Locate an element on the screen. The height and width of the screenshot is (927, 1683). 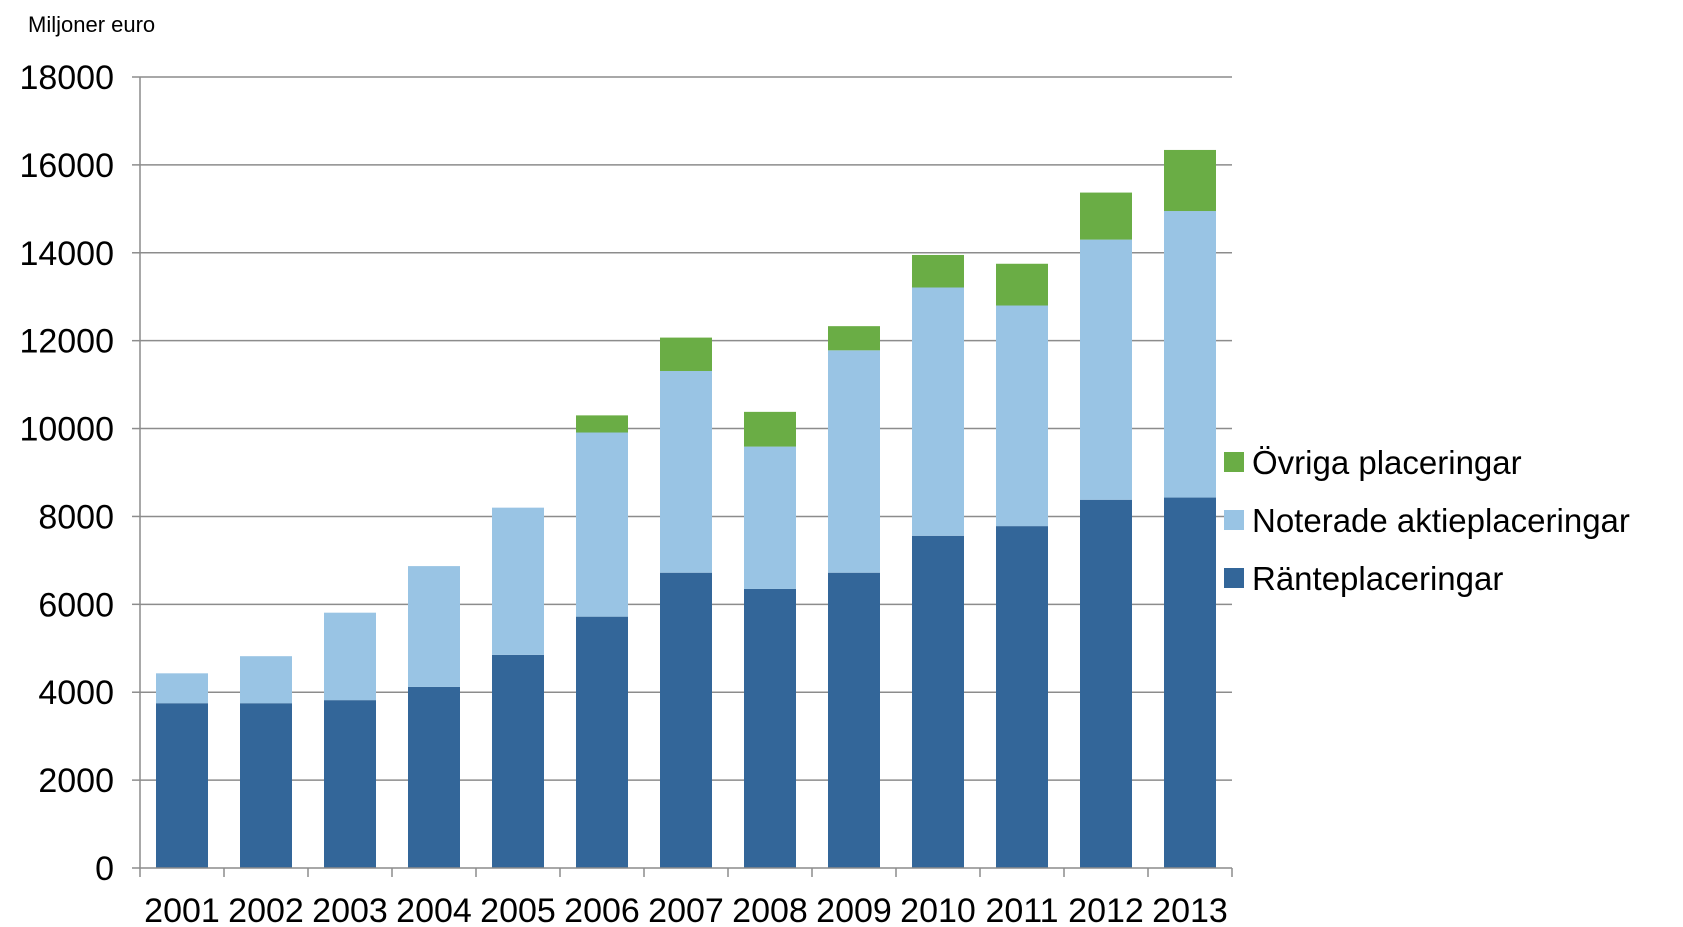
y-tick-label-8000: 8000 is located at coordinates (76, 517).